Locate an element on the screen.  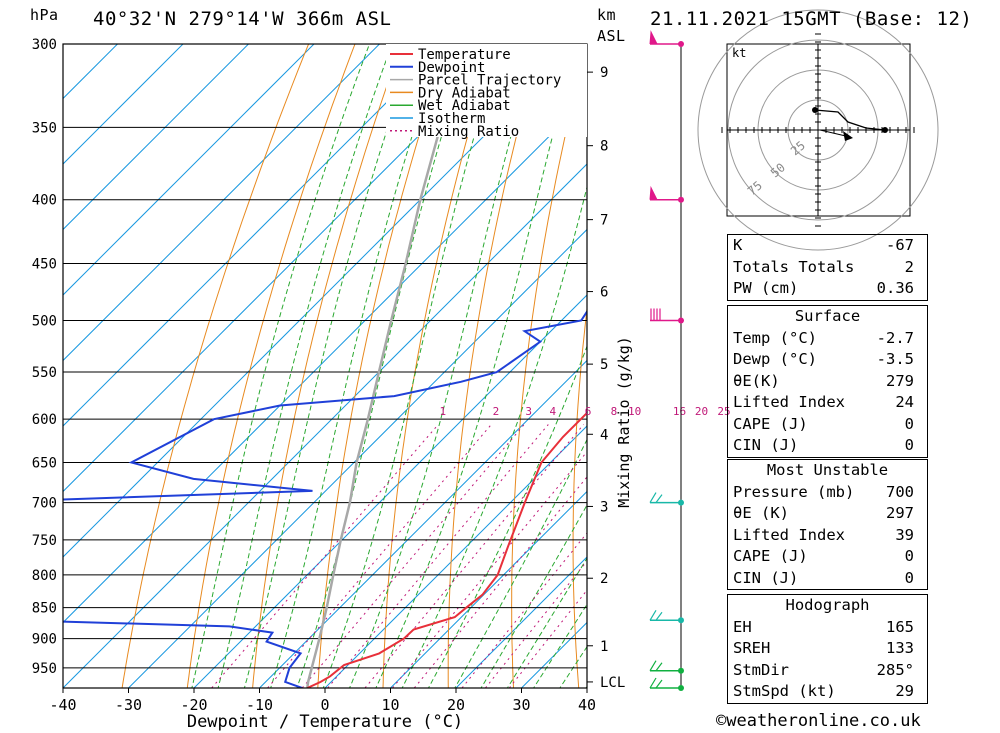
index-value: 39 is located at coordinates (904, 534).